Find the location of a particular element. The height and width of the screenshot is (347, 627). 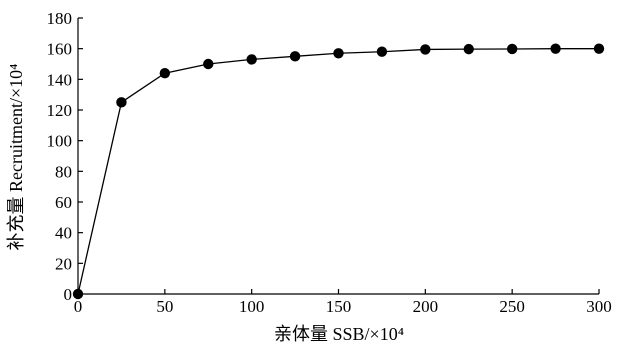

y-tick-label: 40 is located at coordinates (63, 233).